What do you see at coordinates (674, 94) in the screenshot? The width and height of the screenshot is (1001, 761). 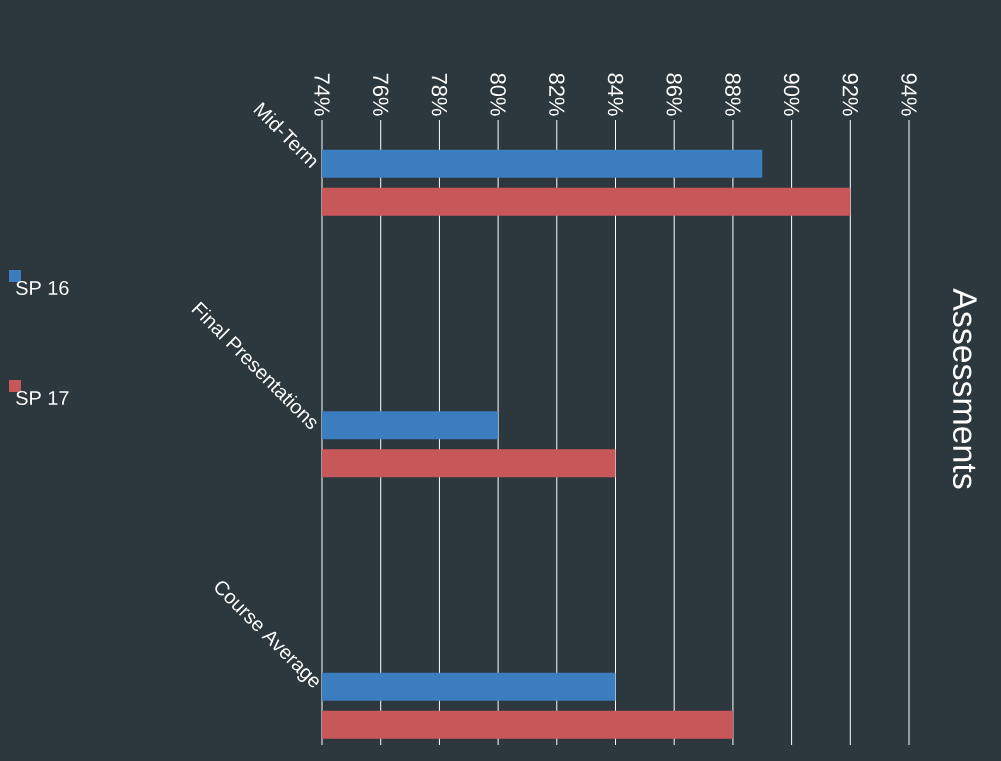 I see `x-tick-label: 86%` at bounding box center [674, 94].